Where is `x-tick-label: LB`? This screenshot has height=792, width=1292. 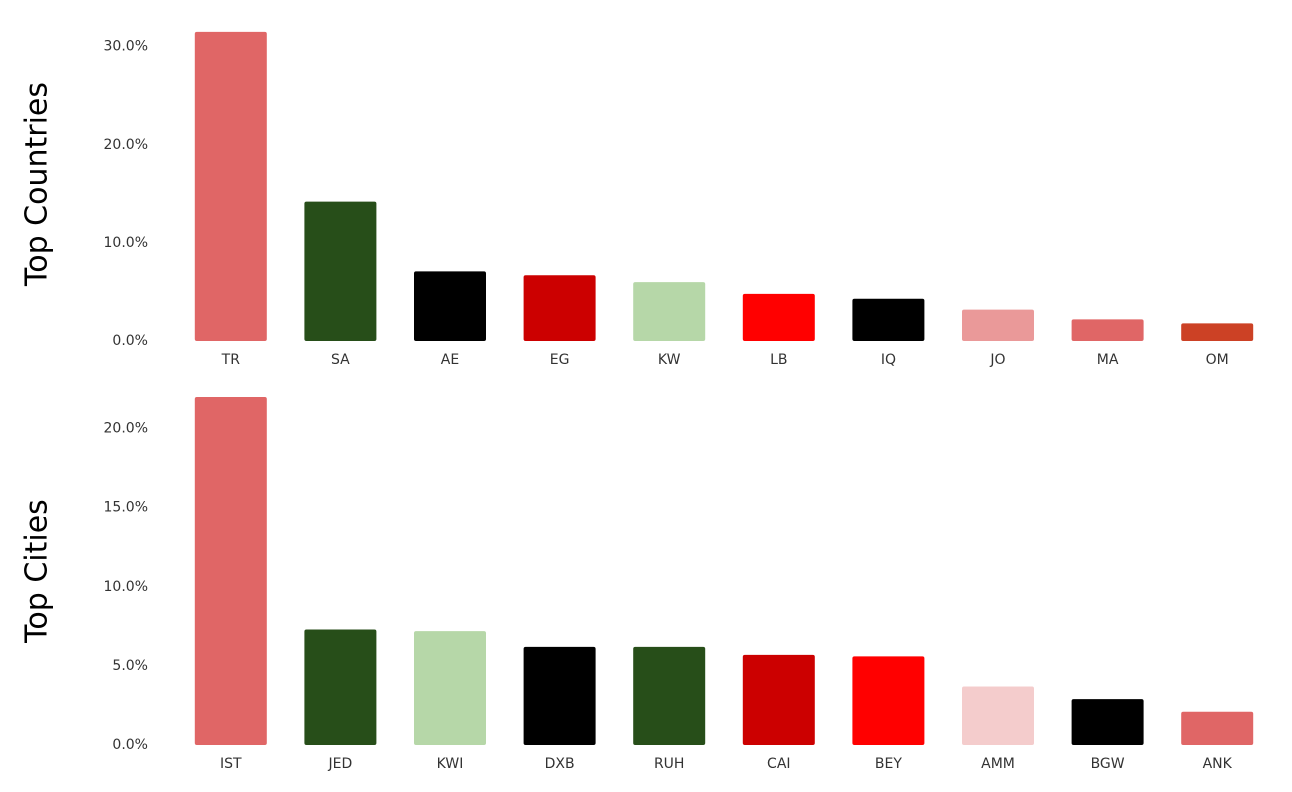 x-tick-label: LB is located at coordinates (778, 360).